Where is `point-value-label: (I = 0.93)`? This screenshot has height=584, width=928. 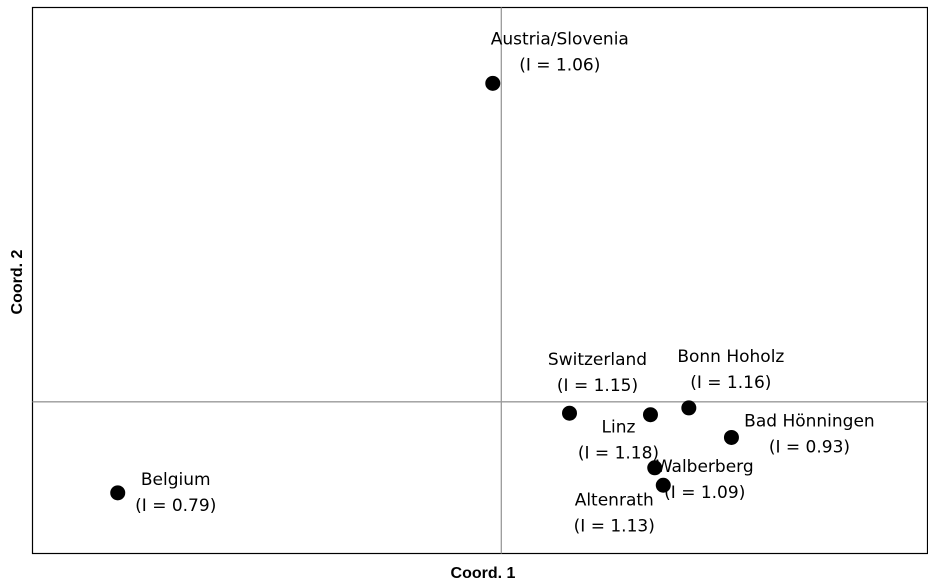
point-value-label: (I = 0.93) is located at coordinates (809, 447).